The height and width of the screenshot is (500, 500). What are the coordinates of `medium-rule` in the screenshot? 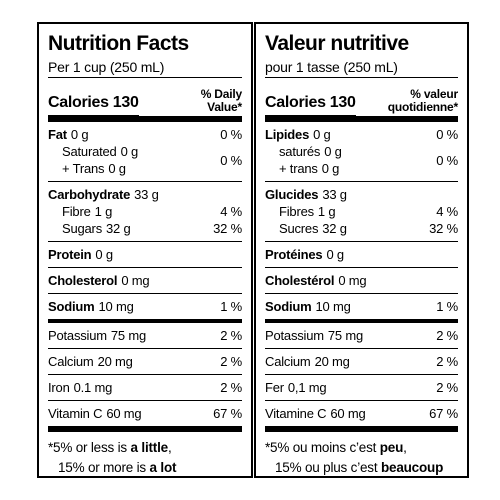 It's located at (145, 321).